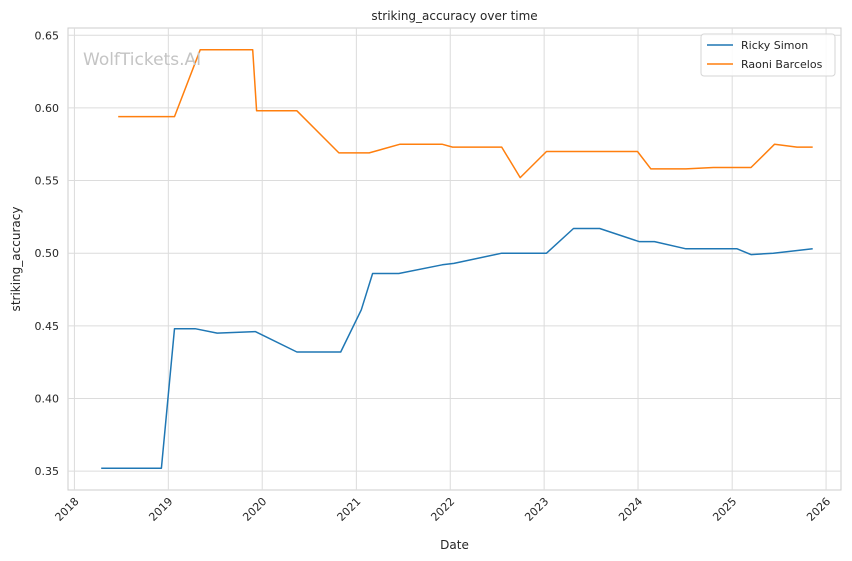 The width and height of the screenshot is (852, 561). What do you see at coordinates (160, 509) in the screenshot?
I see `x-tick-label: 2019` at bounding box center [160, 509].